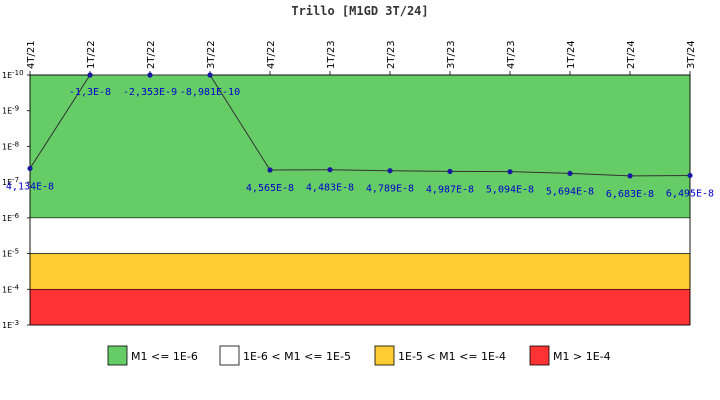  I want to click on data-label: -1,3E-8, so click(90, 92).